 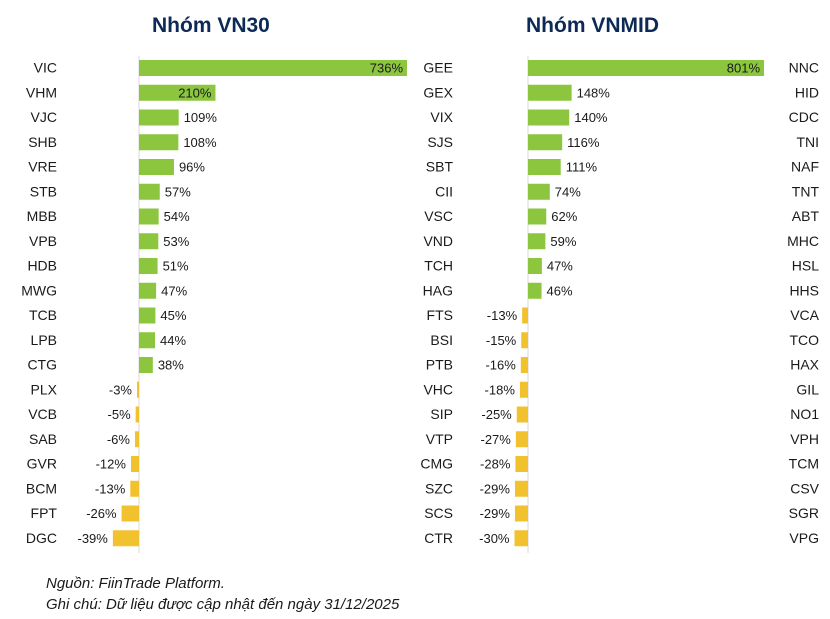 I want to click on category-label: STB, so click(x=43, y=191).